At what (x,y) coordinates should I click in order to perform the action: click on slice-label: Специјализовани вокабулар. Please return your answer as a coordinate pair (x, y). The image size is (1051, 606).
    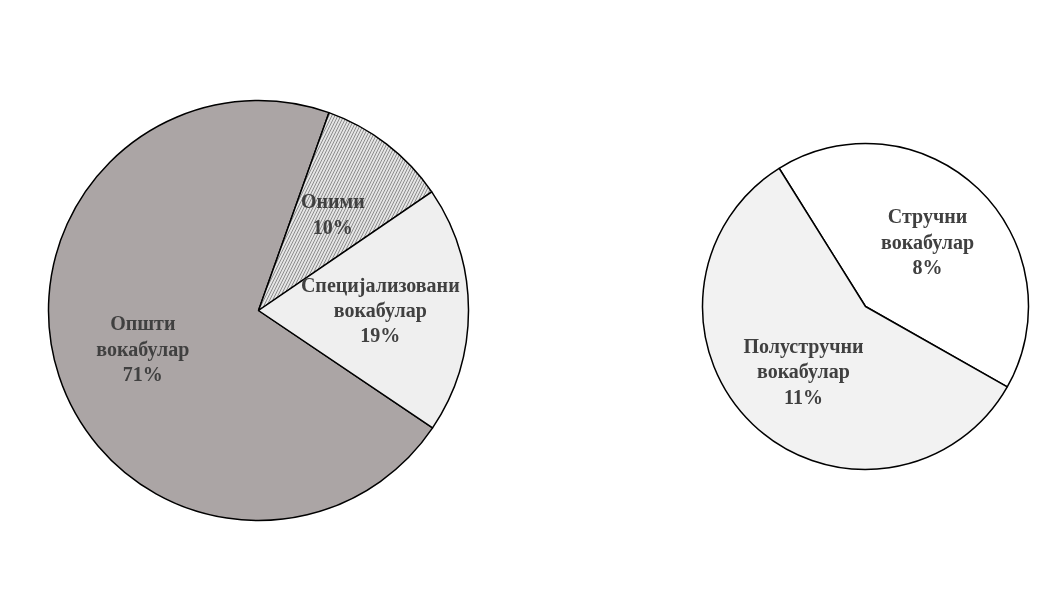
    Looking at the image, I should click on (380, 298).